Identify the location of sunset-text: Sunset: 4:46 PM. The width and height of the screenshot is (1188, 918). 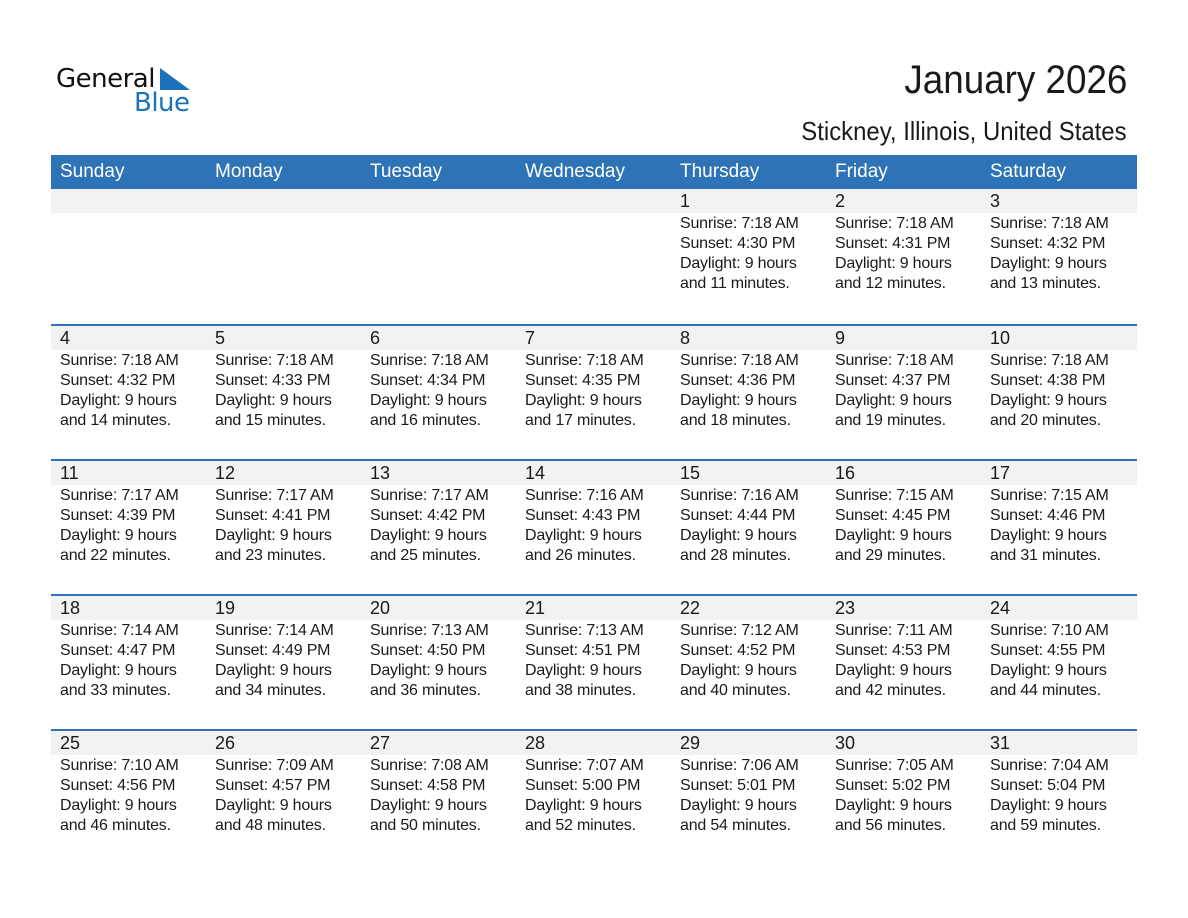
(1048, 515).